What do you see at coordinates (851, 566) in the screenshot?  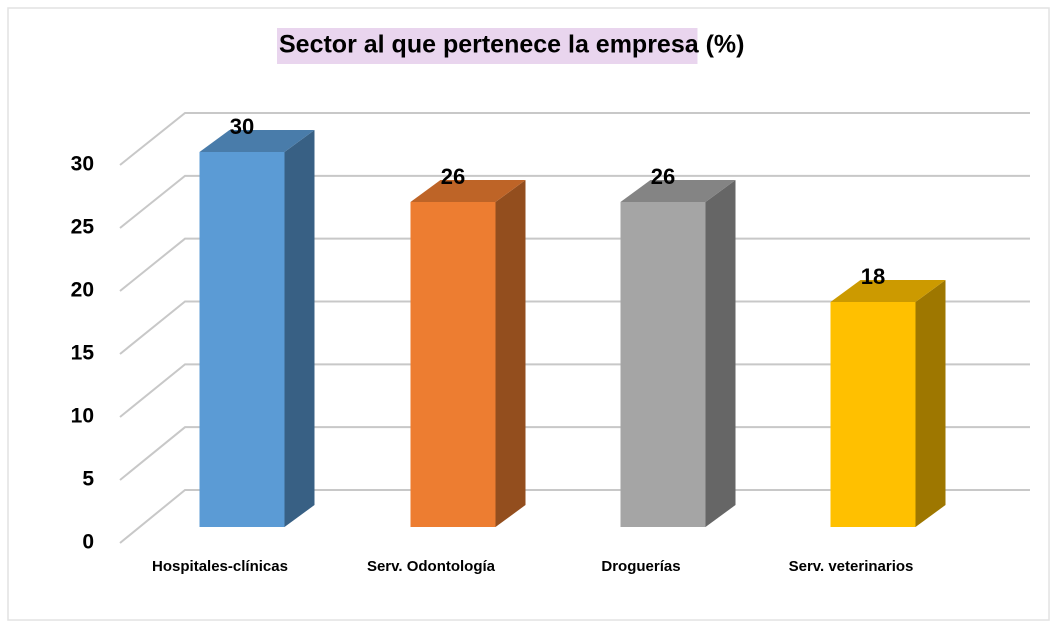 I see `x-tick-label: Serv. veterinarios` at bounding box center [851, 566].